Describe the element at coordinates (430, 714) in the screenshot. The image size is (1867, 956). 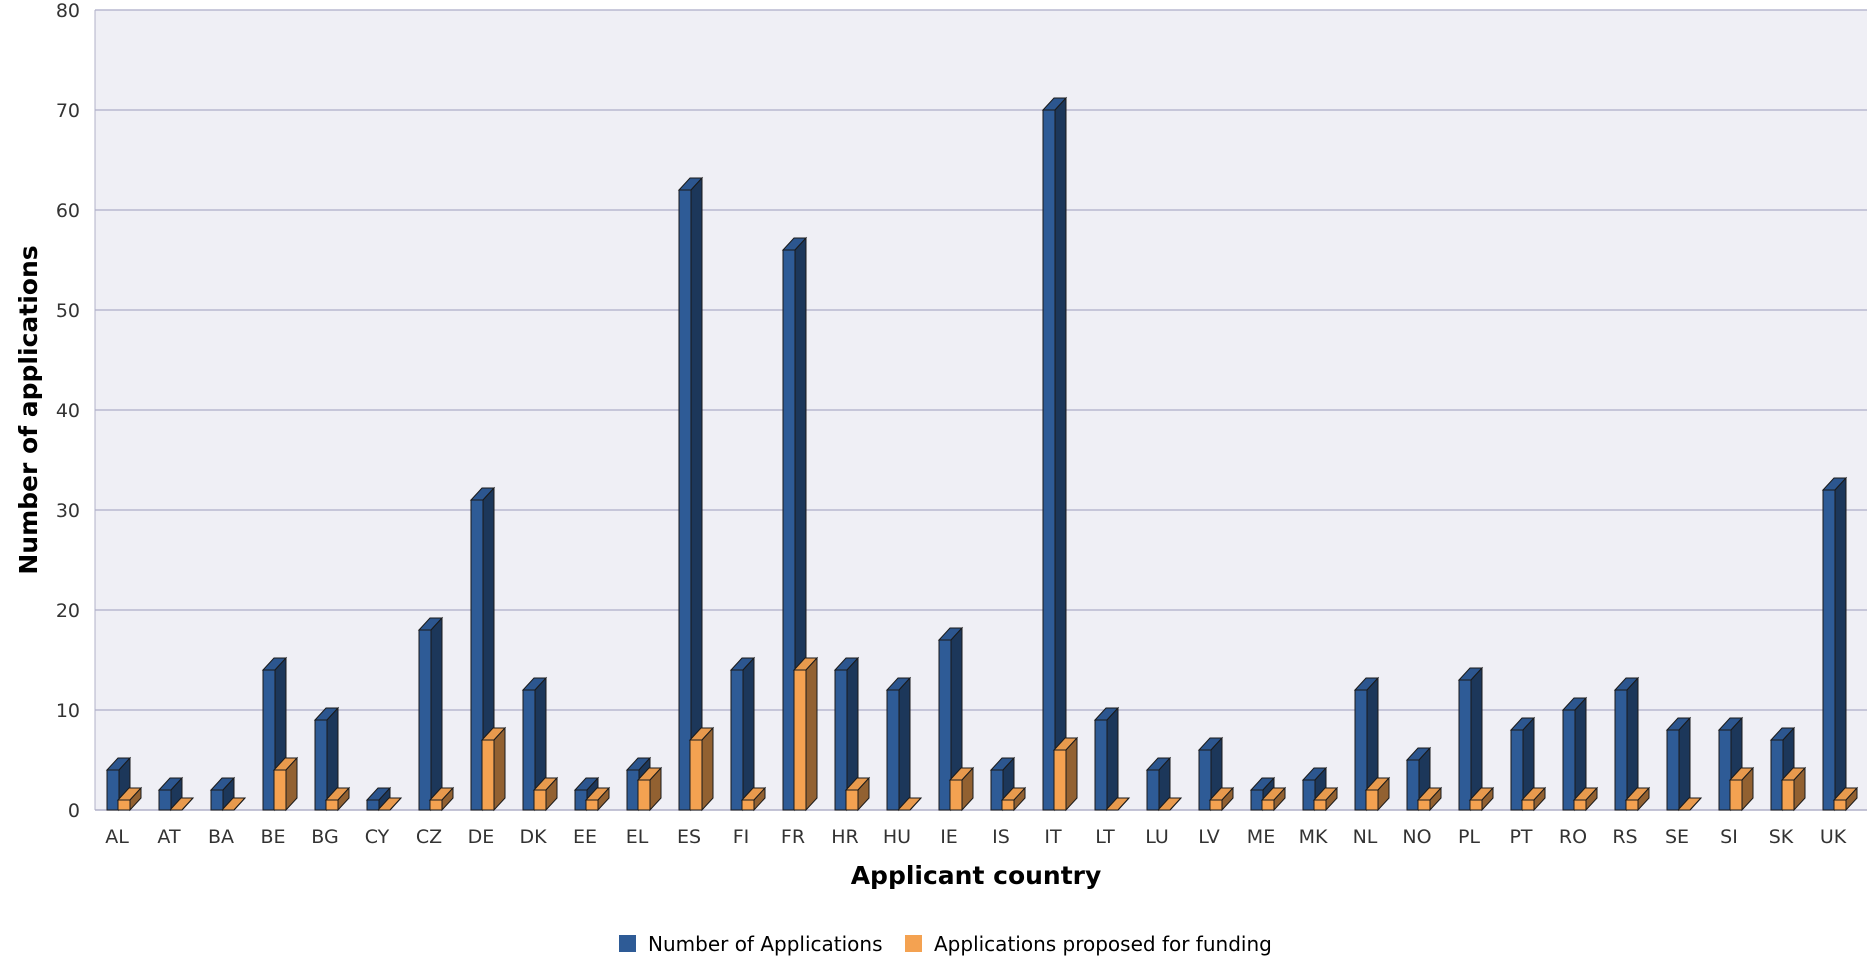
I see `bar-applications-CZ` at that location.